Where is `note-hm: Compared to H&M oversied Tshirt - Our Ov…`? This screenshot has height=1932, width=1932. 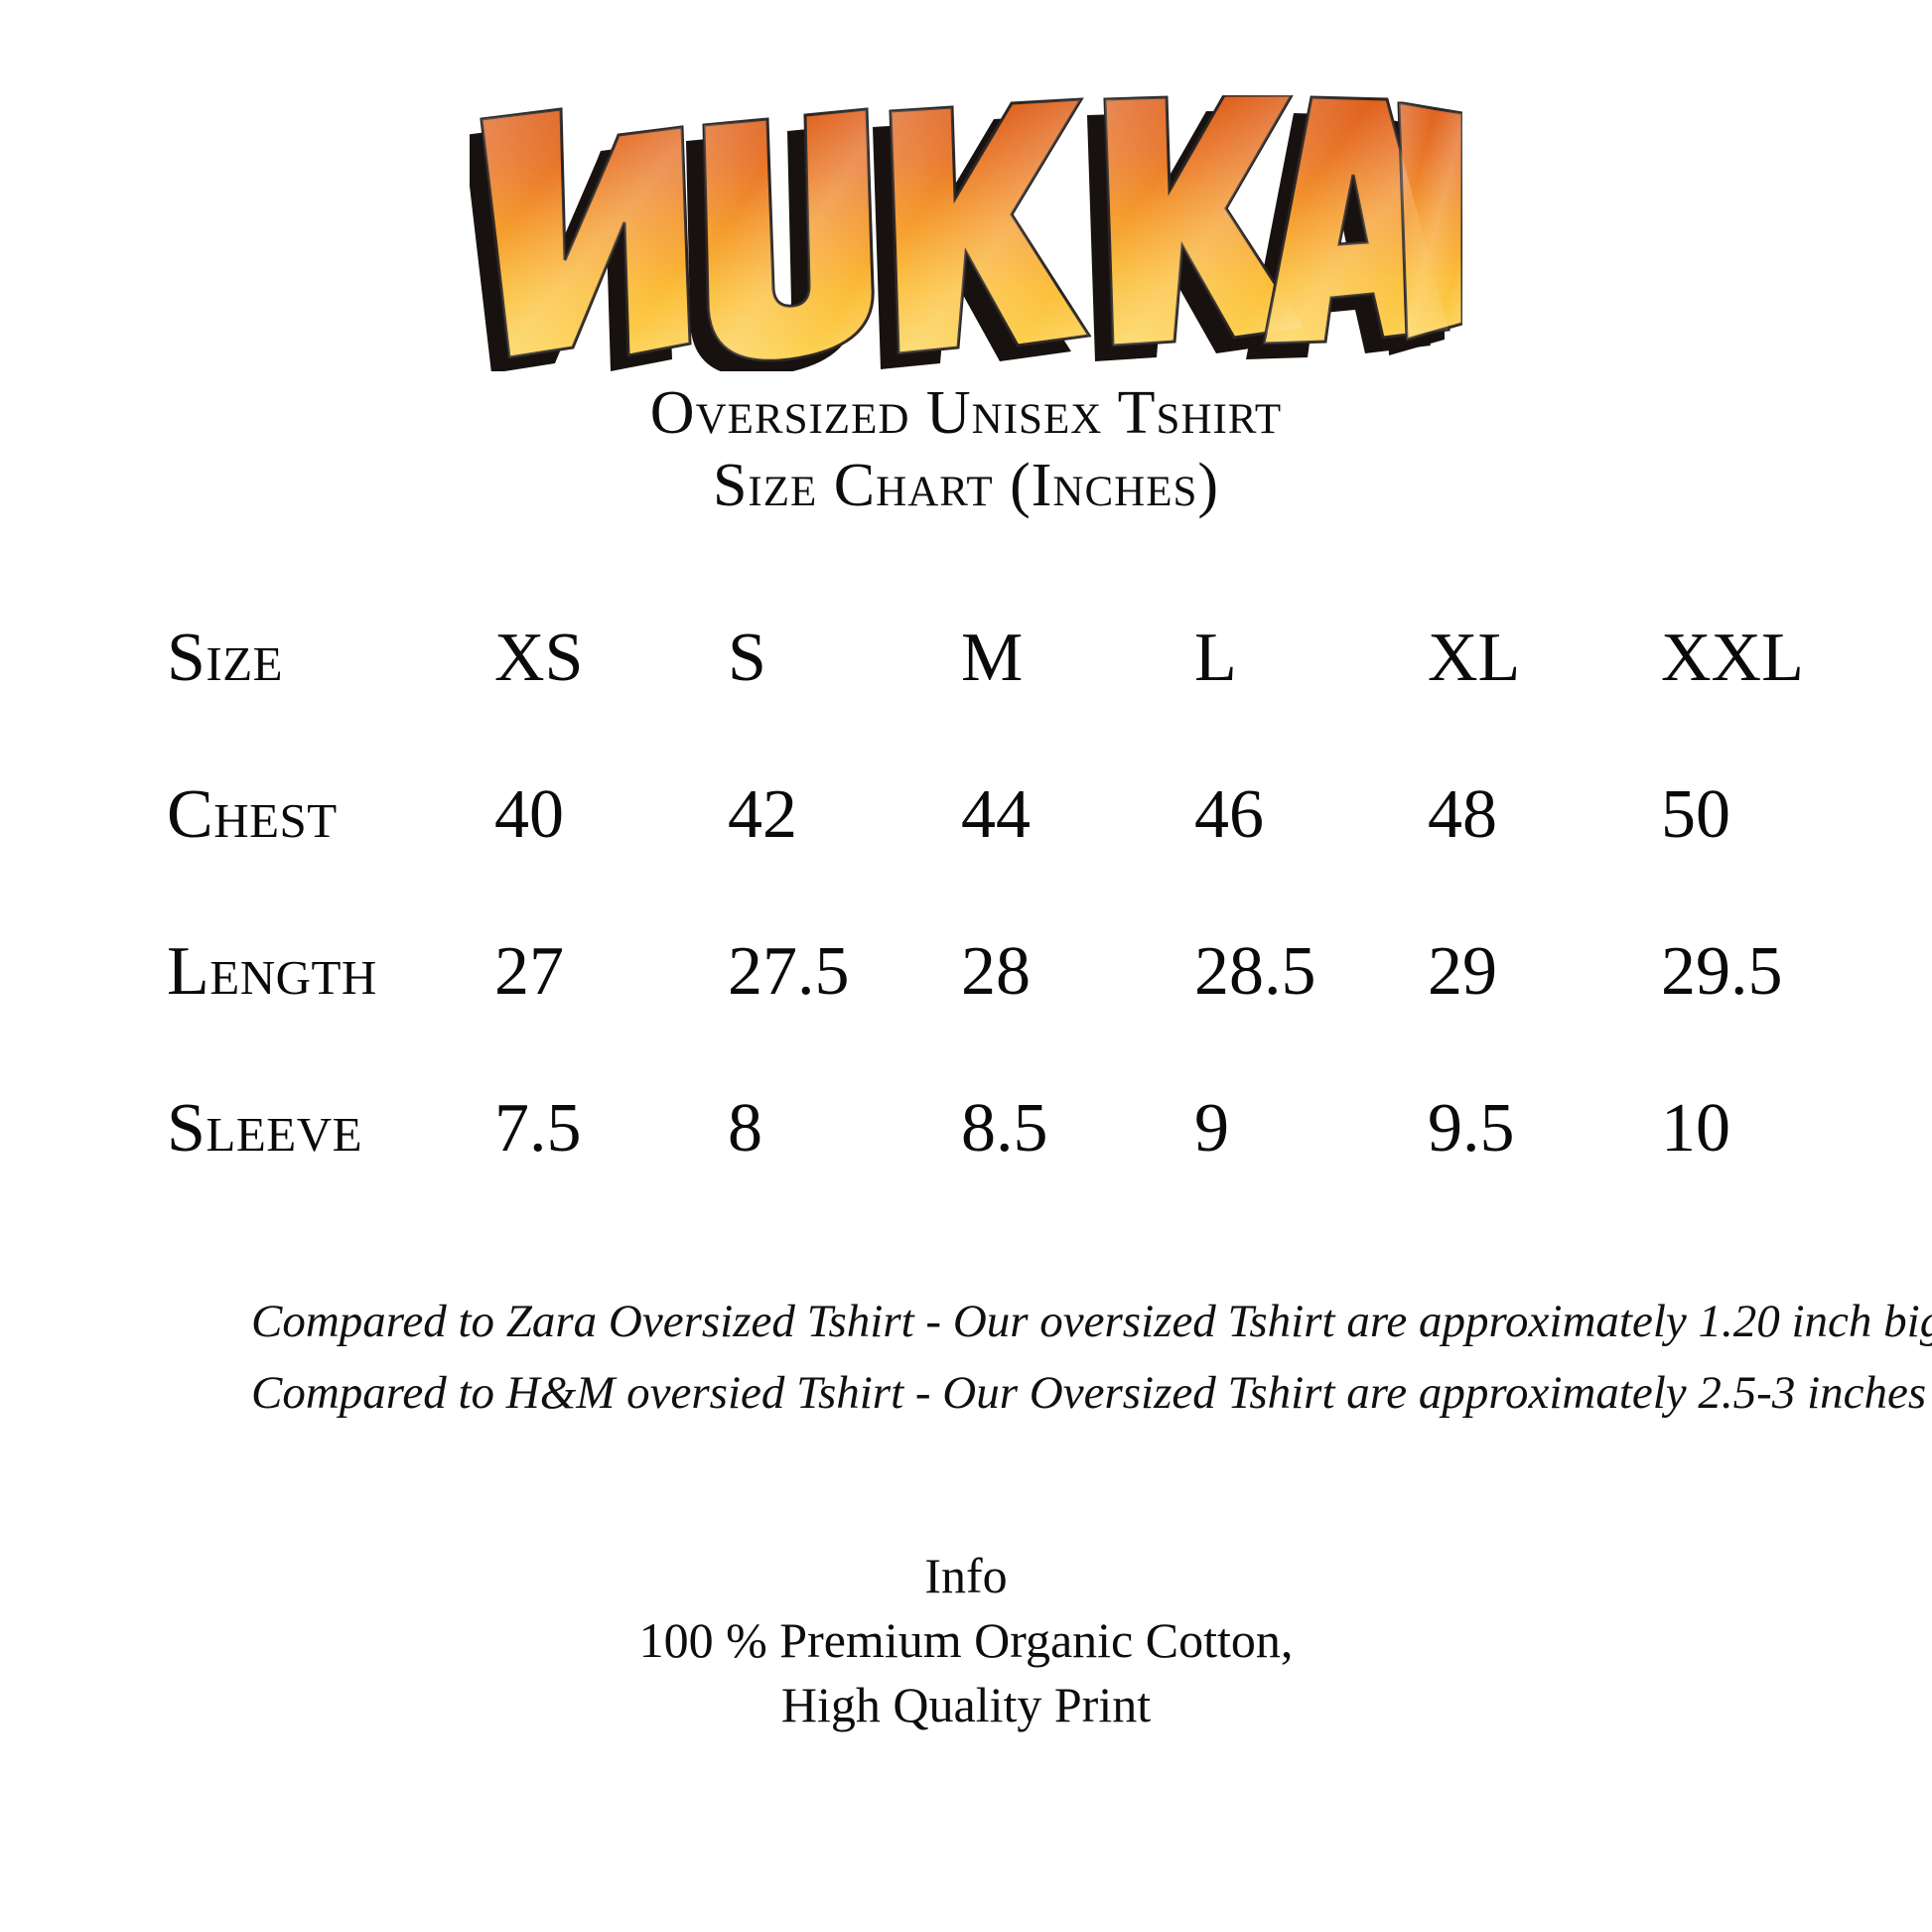
note-hm: Compared to H&M oversied Tshirt - Our Ov… is located at coordinates (1091, 1393).